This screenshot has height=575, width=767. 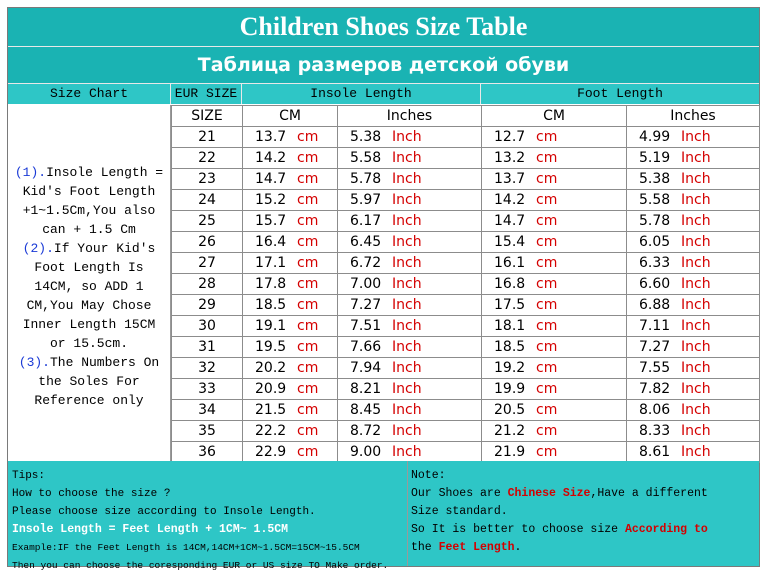 I want to click on cell-value: 17.8, so click(x=271, y=284).